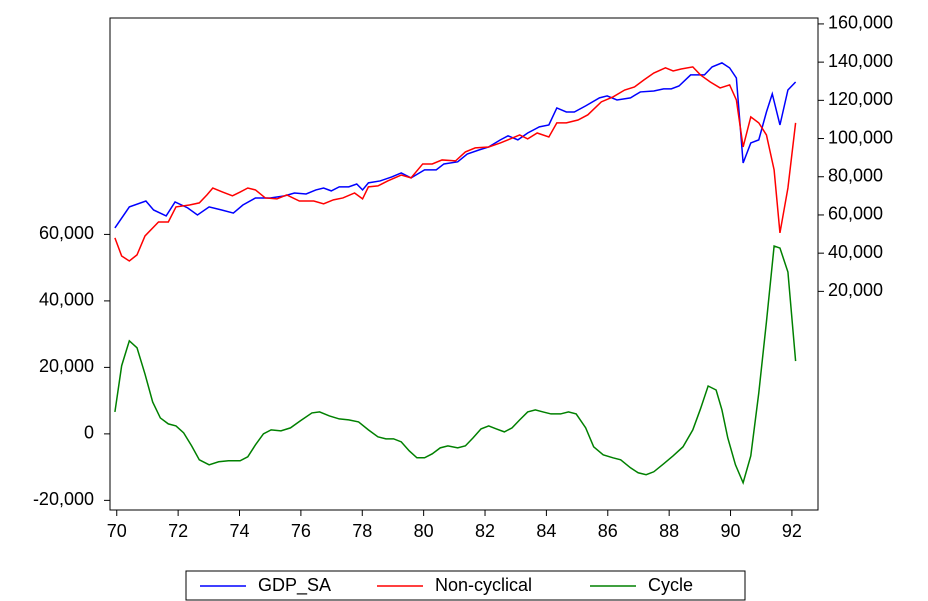 Image resolution: width=928 pixels, height=601 pixels. Describe the element at coordinates (424, 531) in the screenshot. I see `x-tick-label: 80` at that location.